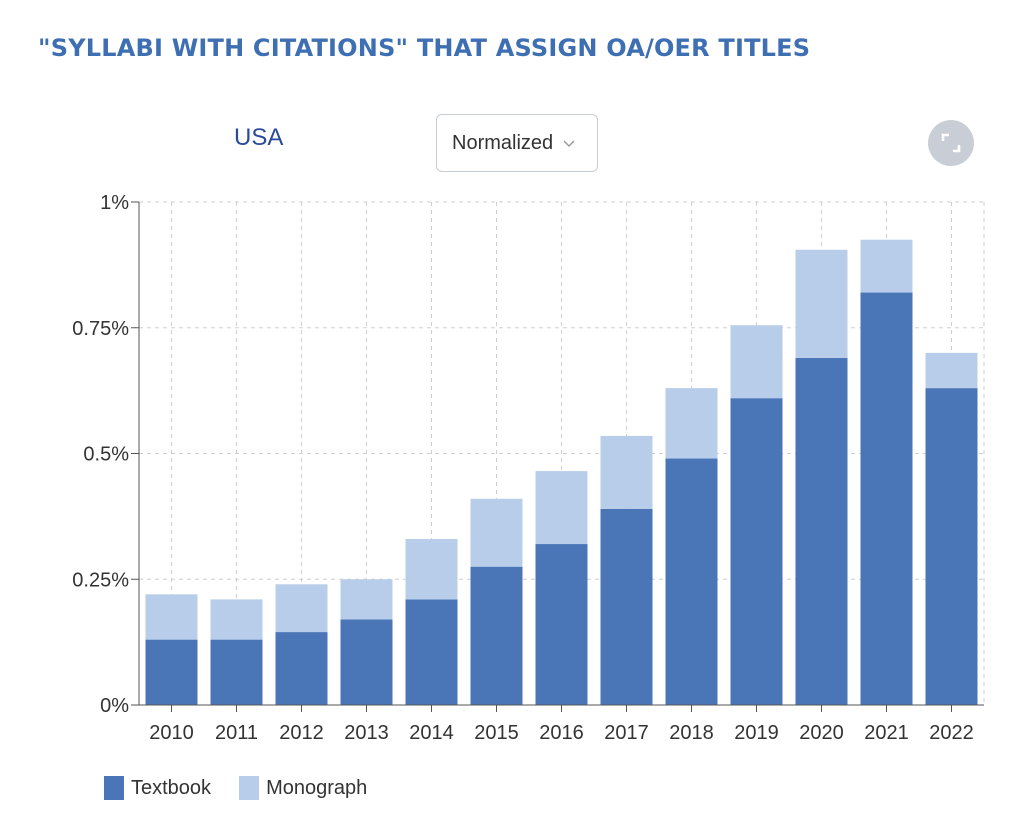 This screenshot has width=1024, height=821. Describe the element at coordinates (886, 733) in the screenshot. I see `x-tick-label: 2021` at that location.